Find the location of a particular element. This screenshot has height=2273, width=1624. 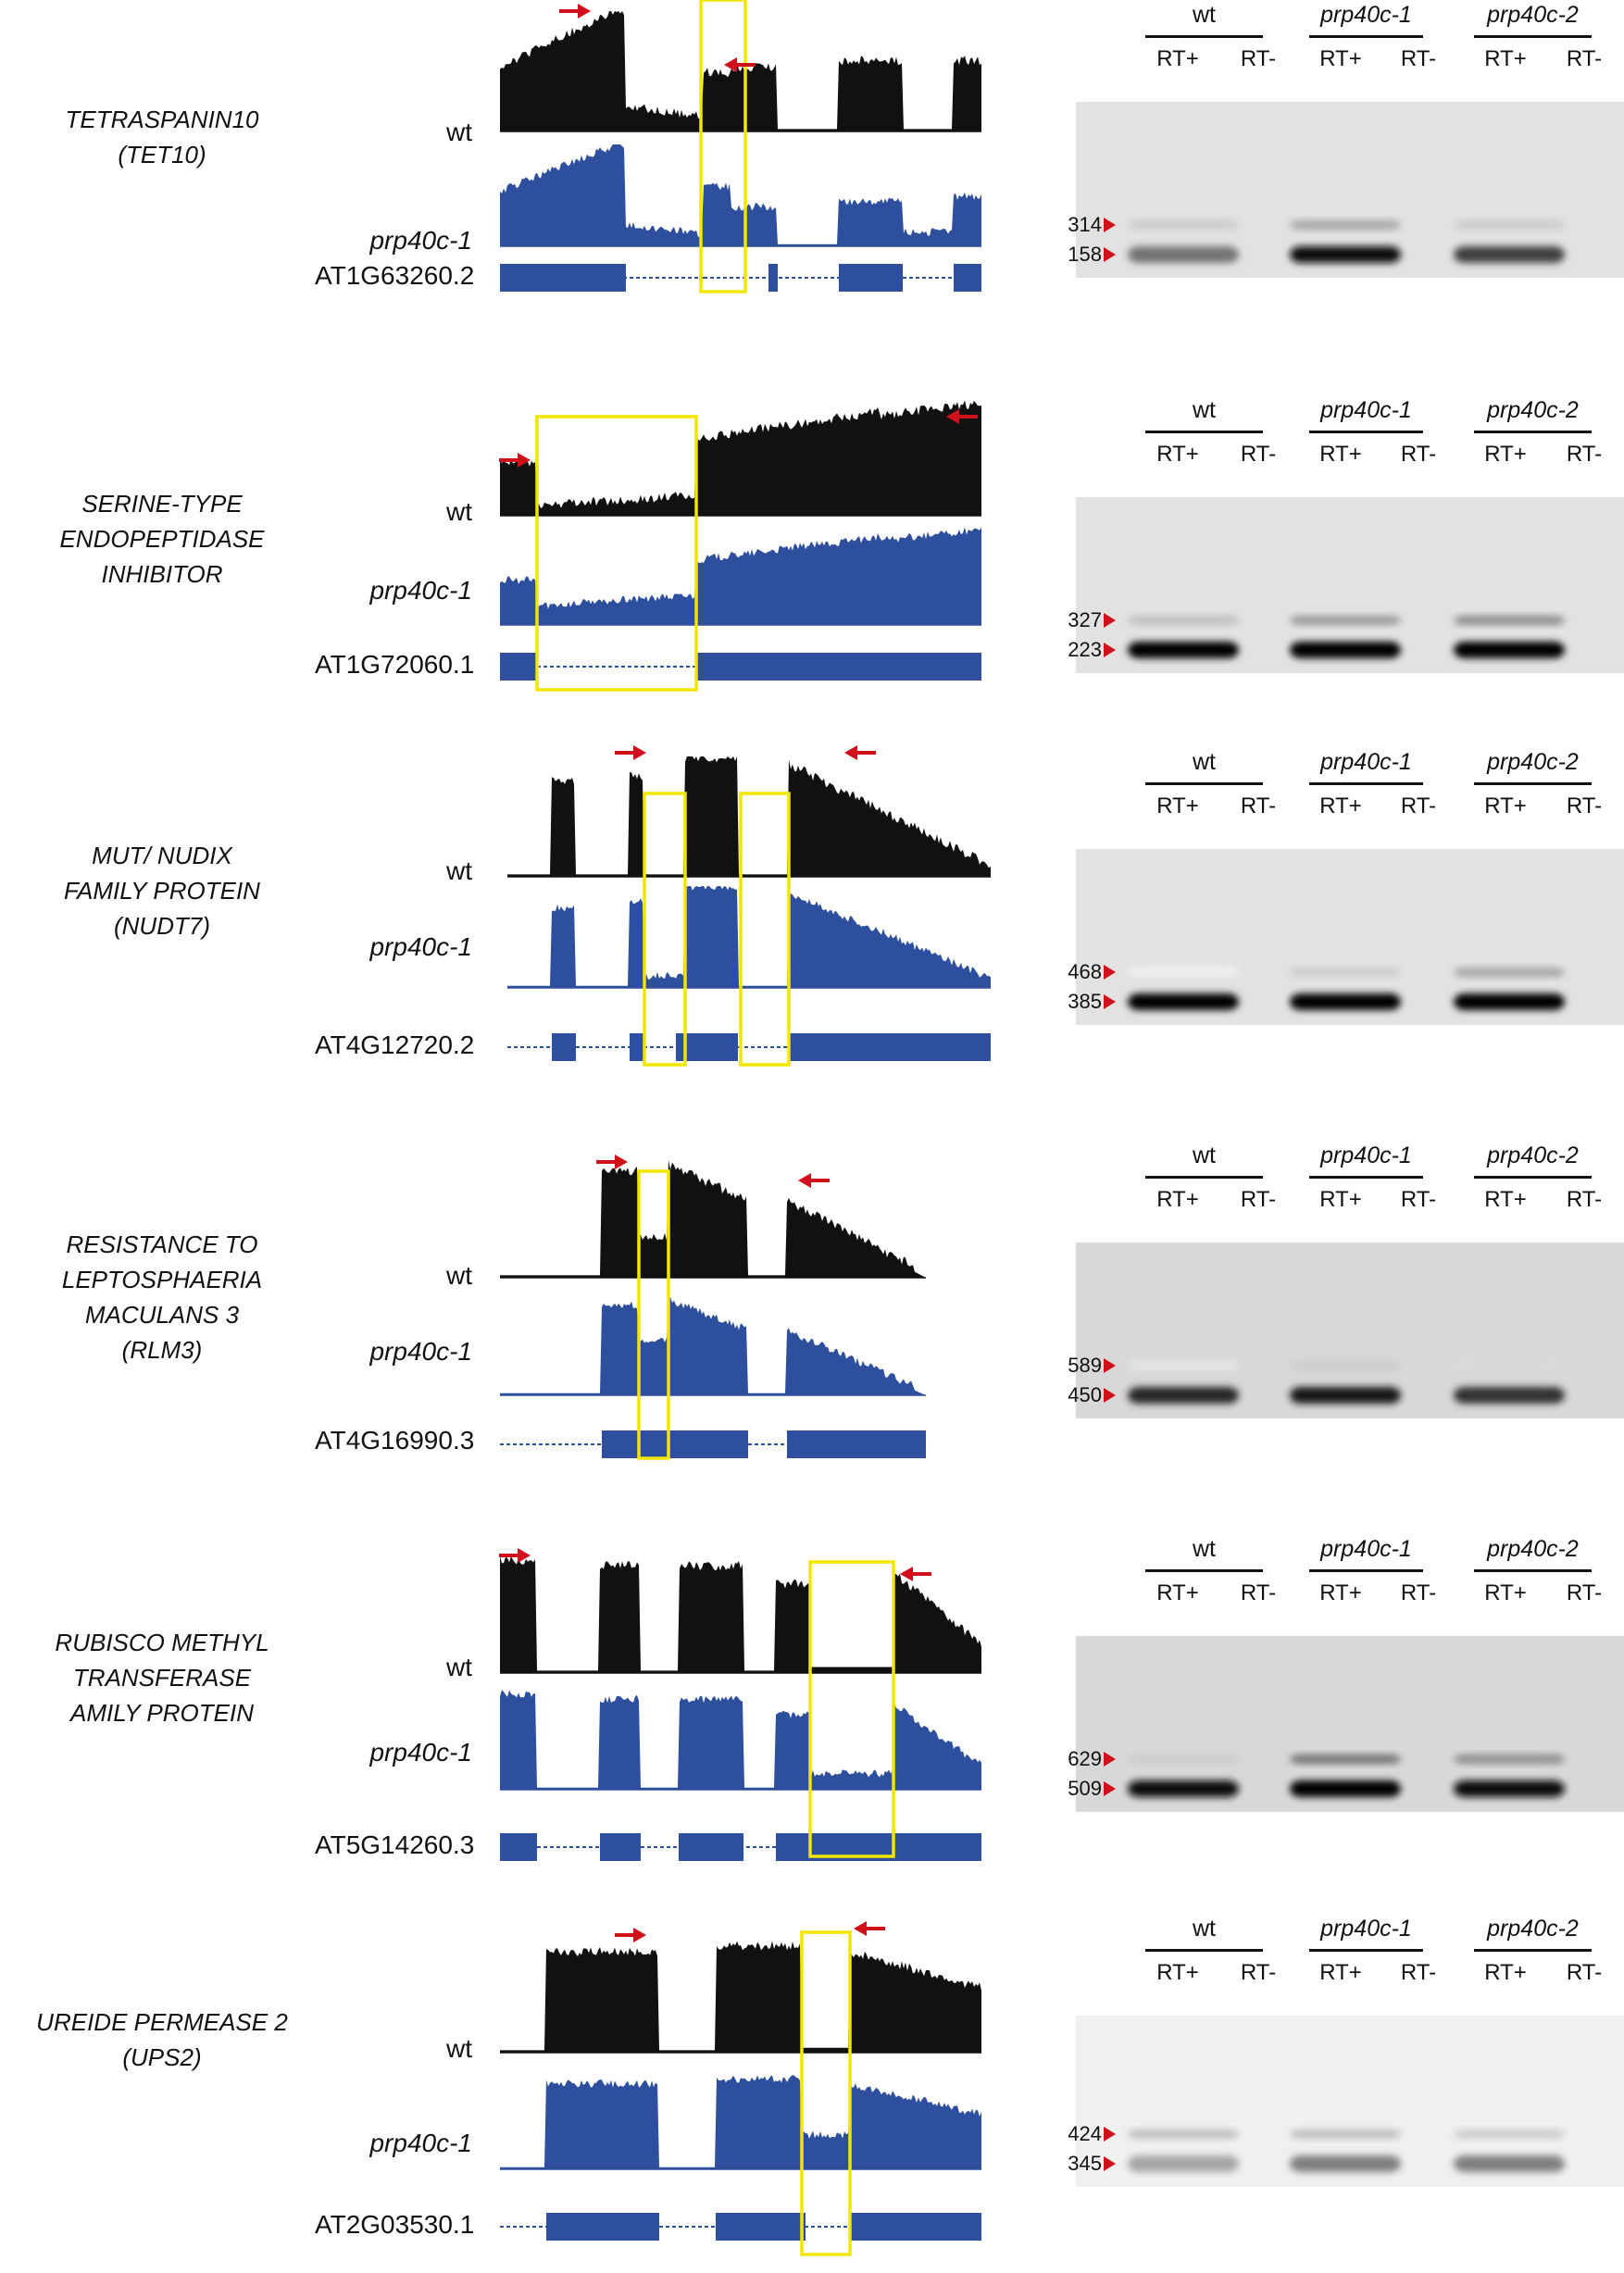

band-size-label: 629 is located at coordinates (1085, 1758).